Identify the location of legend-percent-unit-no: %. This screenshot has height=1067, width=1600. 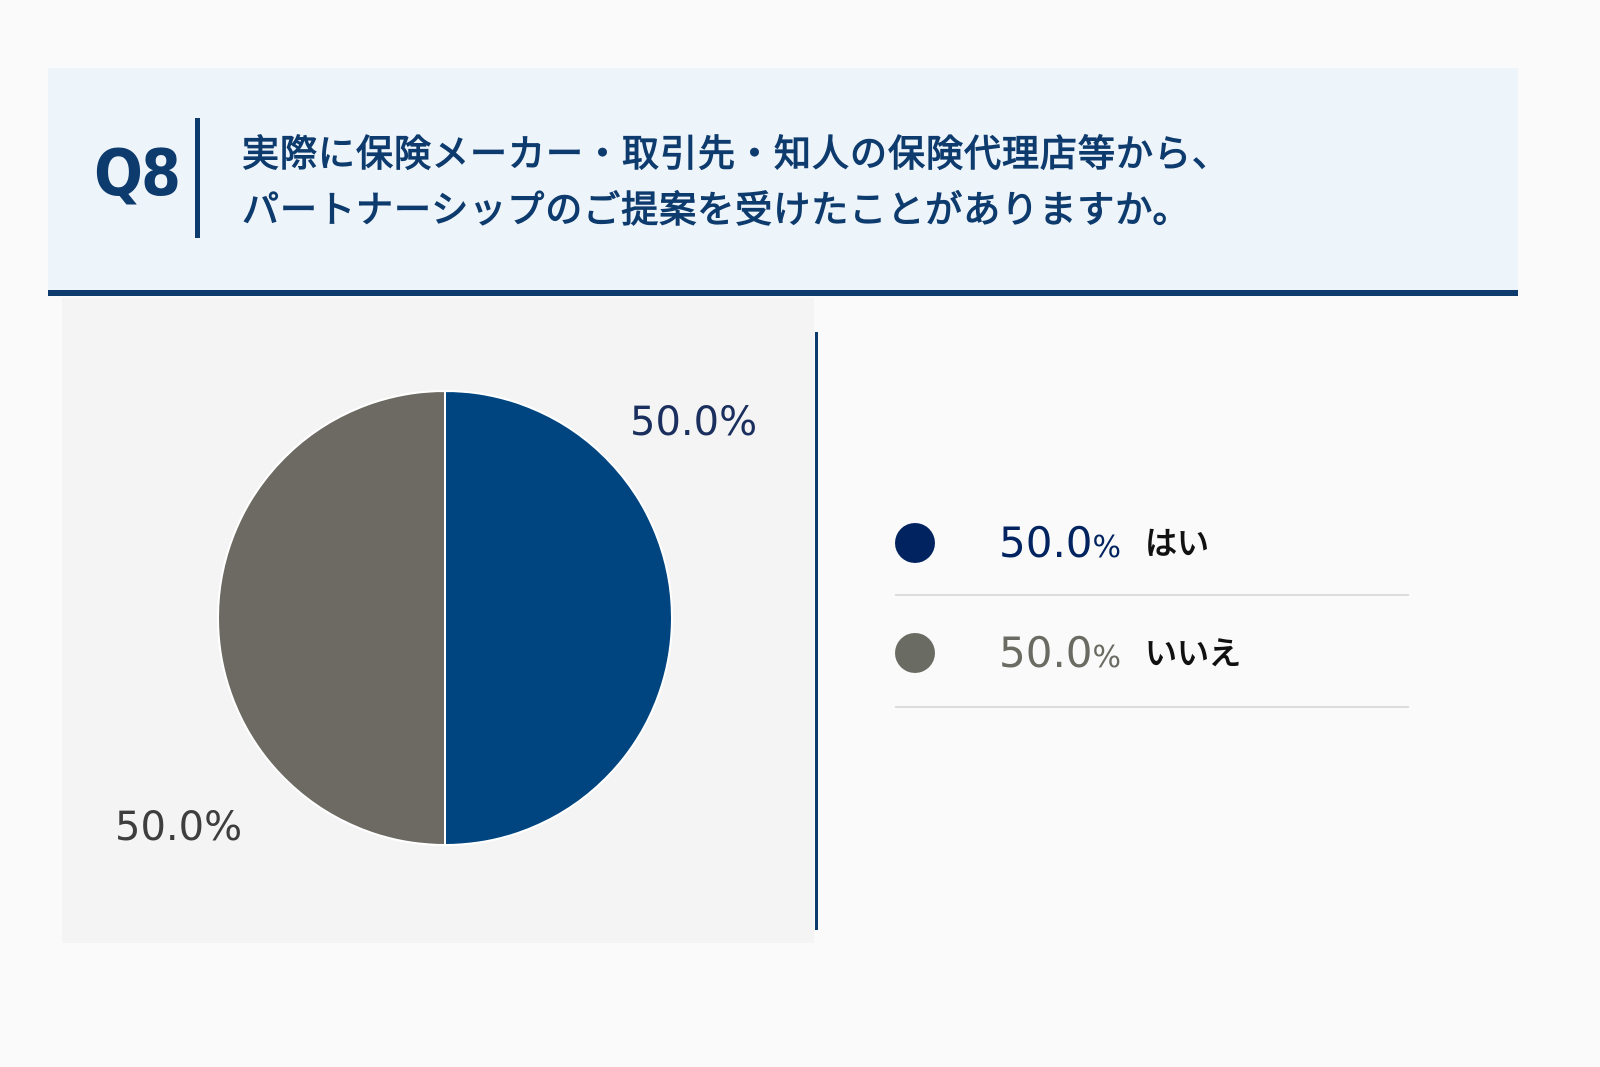
(1107, 657).